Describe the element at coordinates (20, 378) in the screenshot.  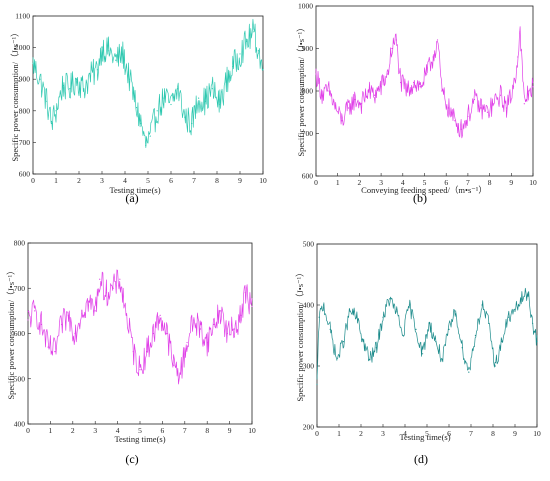
I see `y-tick-label: 500` at that location.